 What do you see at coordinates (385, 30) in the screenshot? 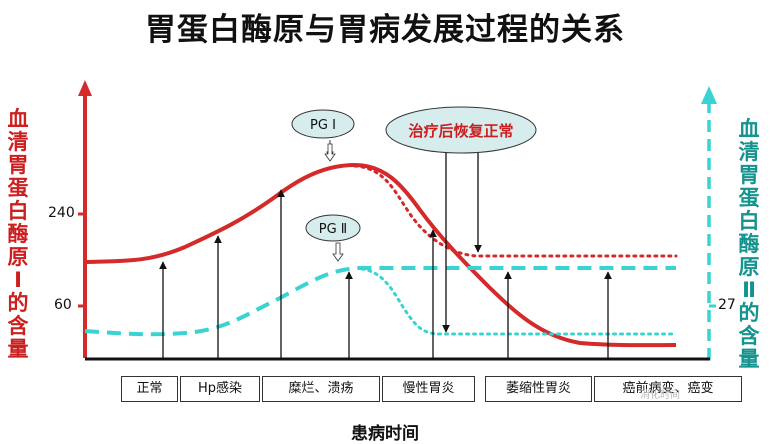
I see `page-title: 胃蛋白酶原与胃病发展过程的关系` at bounding box center [385, 30].